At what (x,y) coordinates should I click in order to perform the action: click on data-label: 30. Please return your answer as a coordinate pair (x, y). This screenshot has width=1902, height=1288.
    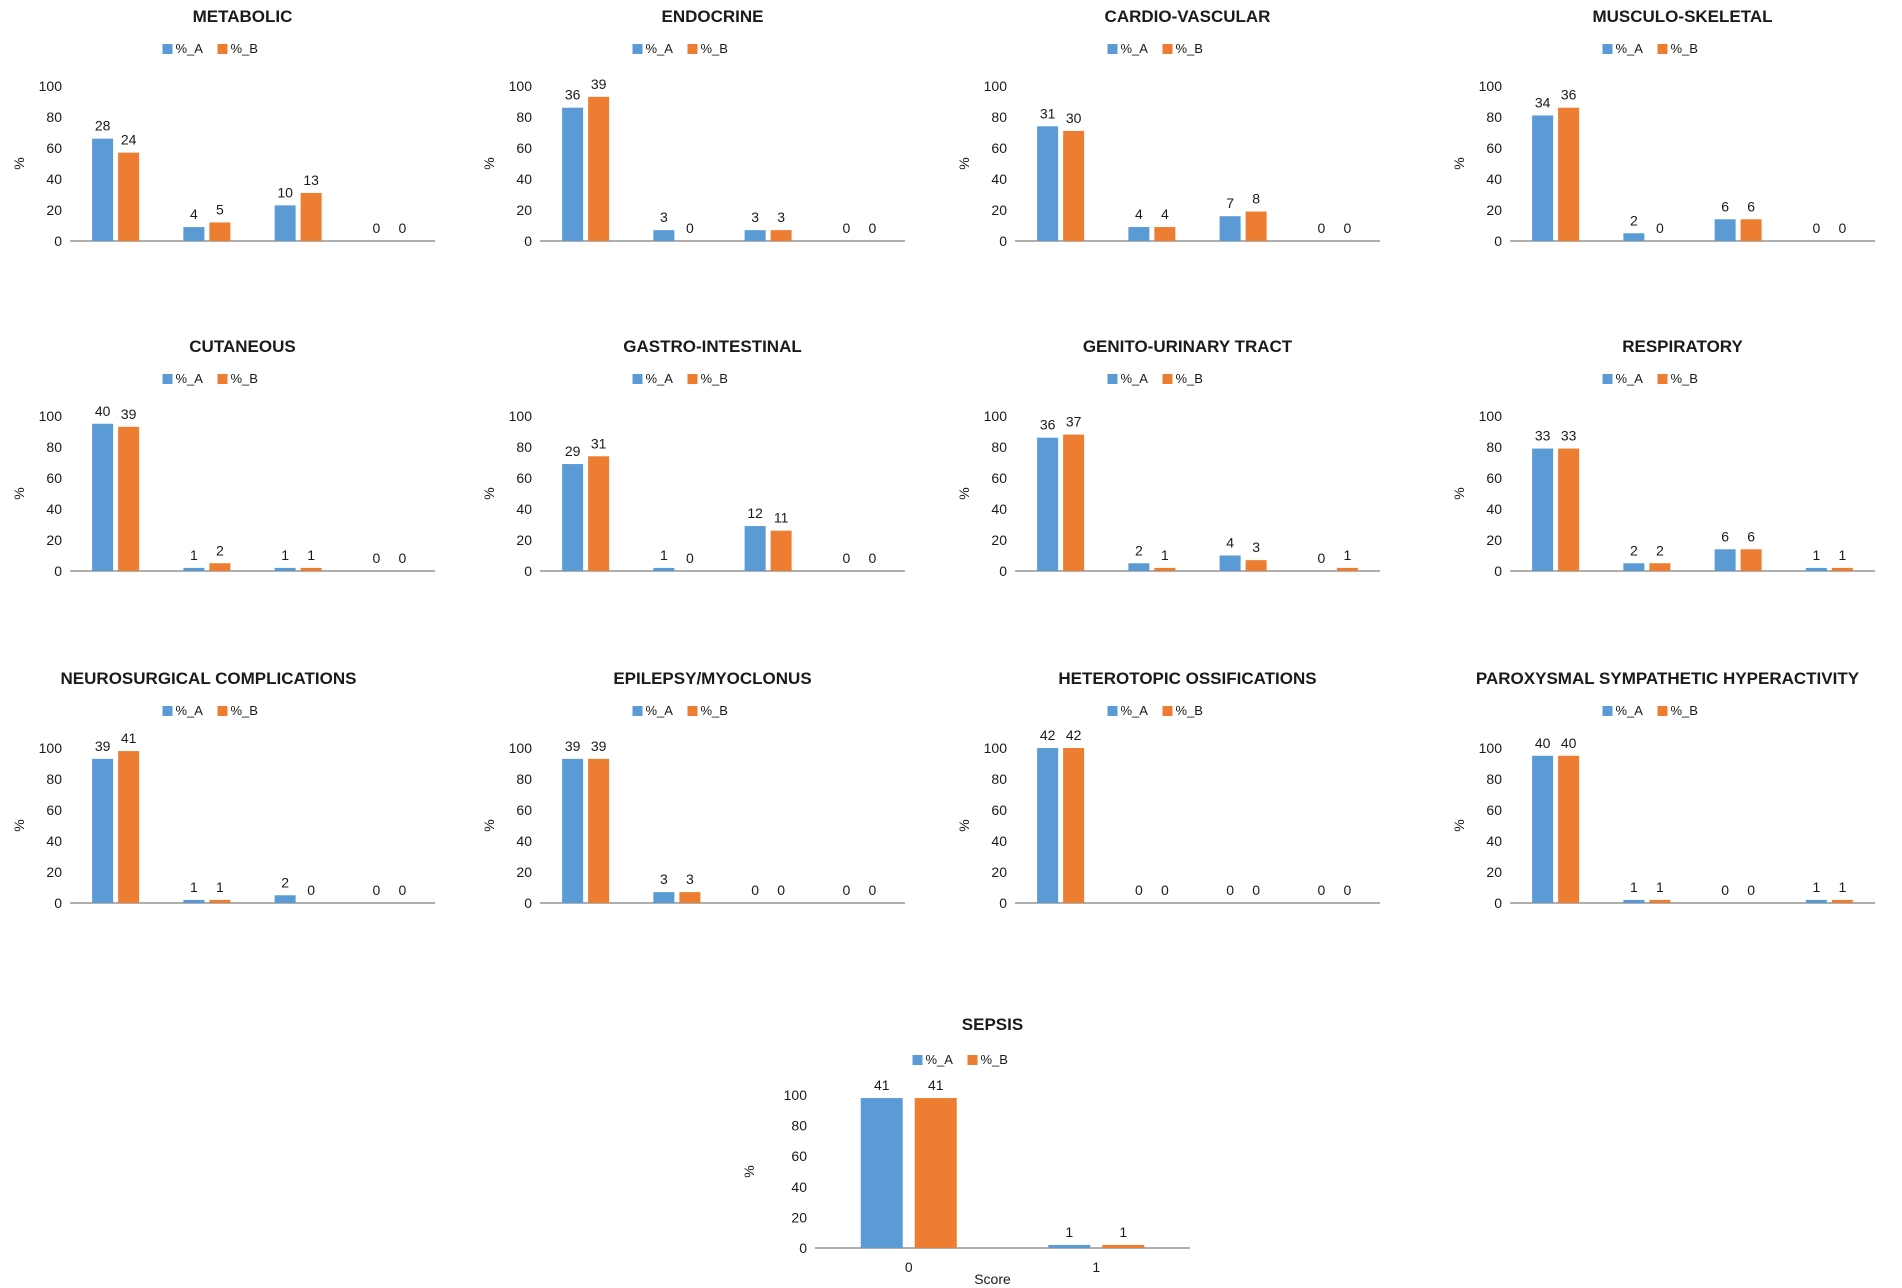
    Looking at the image, I should click on (1074, 118).